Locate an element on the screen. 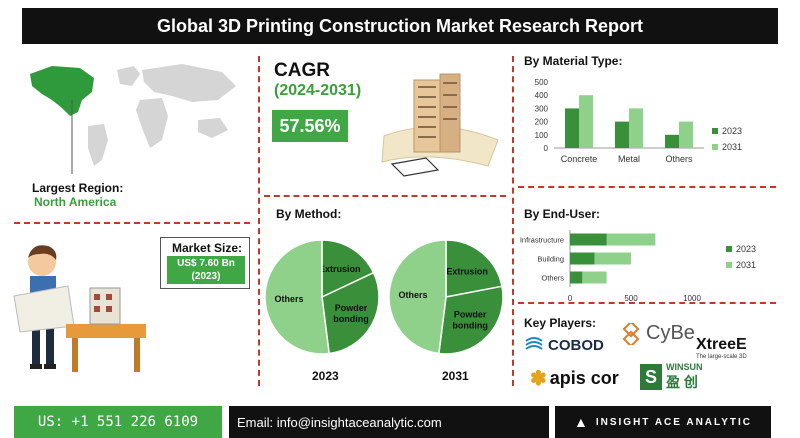 Image resolution: width=800 pixels, height=438 pixels. market-size-label: Market Size: is located at coordinates (207, 248).